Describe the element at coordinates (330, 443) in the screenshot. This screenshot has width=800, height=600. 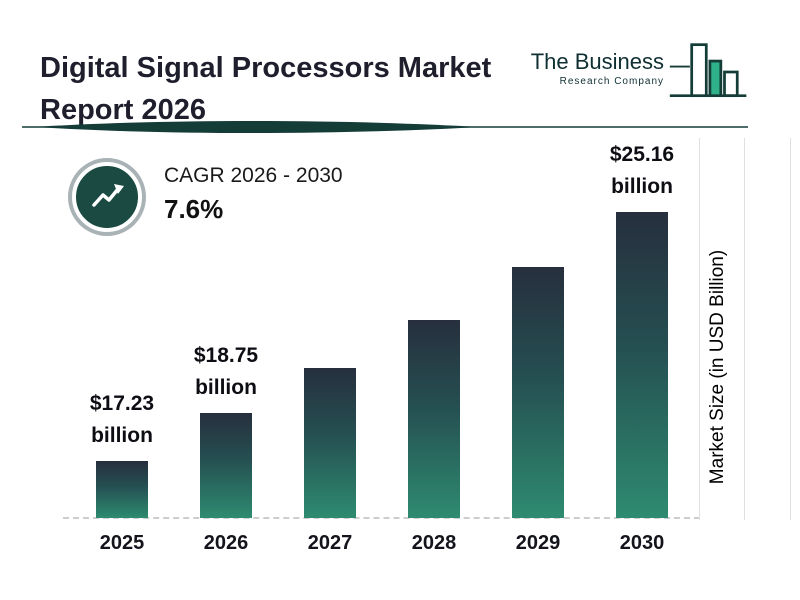
I see `bar-2027` at that location.